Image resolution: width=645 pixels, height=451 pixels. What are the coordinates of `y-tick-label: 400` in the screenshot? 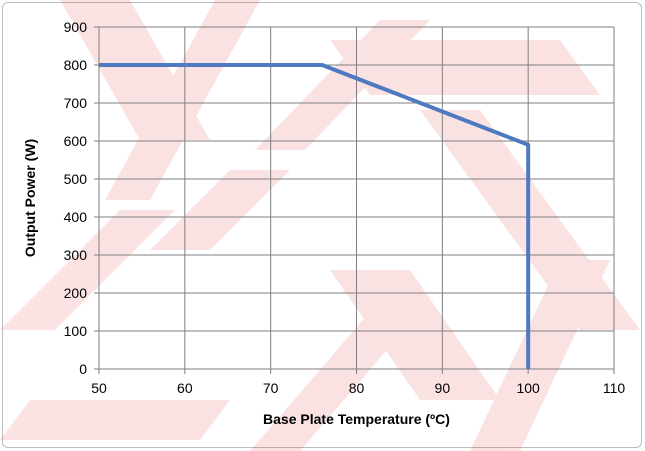 It's located at (76, 217).